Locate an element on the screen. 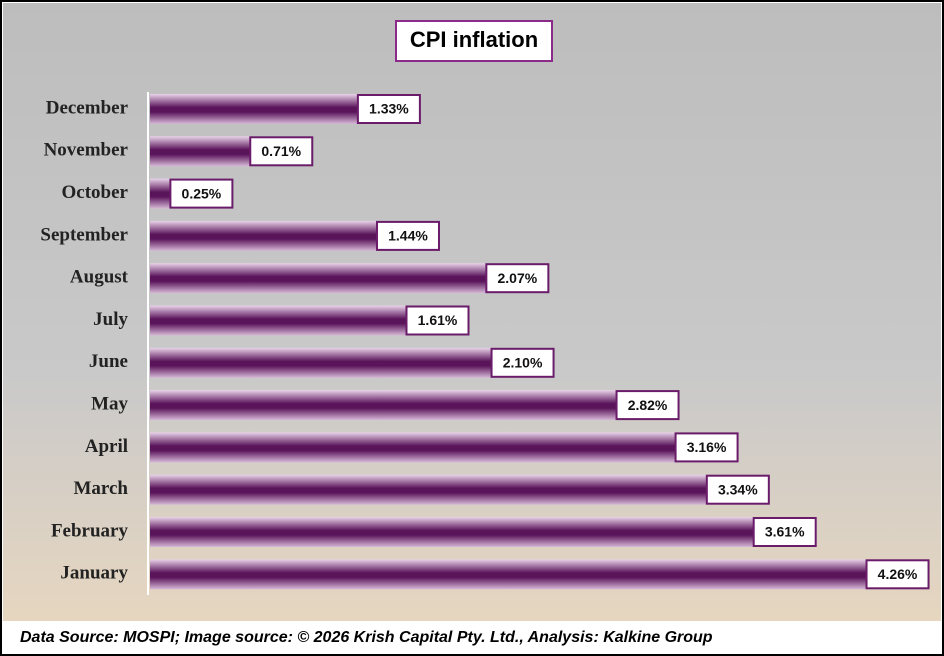 This screenshot has width=944, height=656. value-label: 1.61% is located at coordinates (438, 320).